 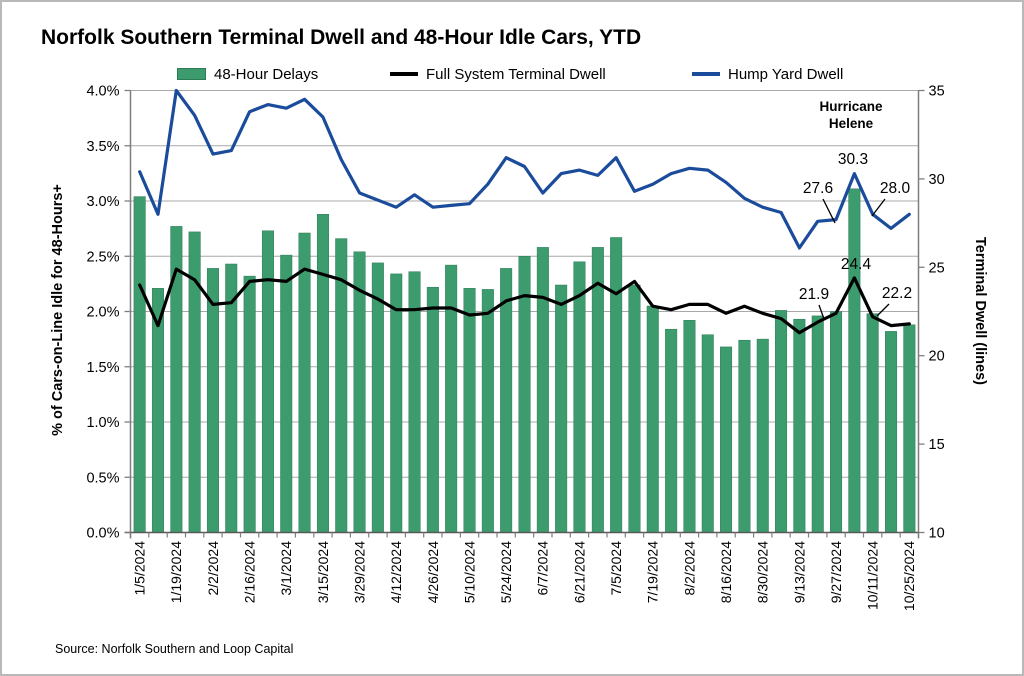 I want to click on hurricane-line2: Helene, so click(x=851, y=123).